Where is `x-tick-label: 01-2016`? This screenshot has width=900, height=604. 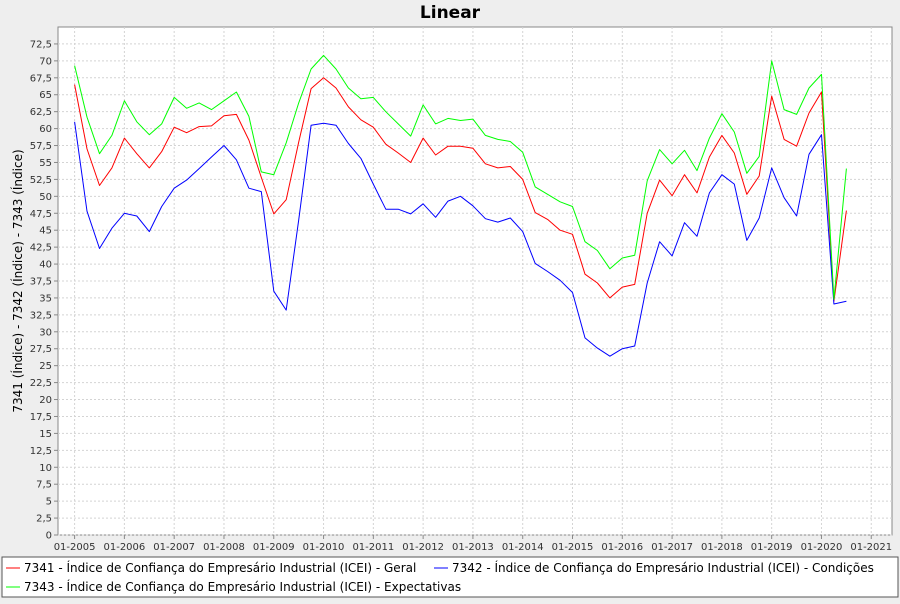 x-tick-label: 01-2016 is located at coordinates (622, 547).